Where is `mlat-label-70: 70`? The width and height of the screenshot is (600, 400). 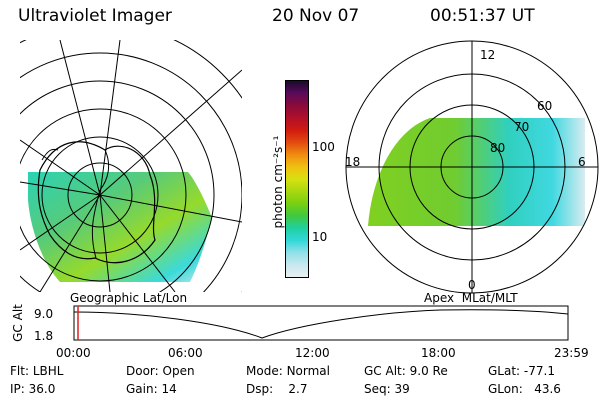 mlat-label-70: 70 is located at coordinates (521, 127).